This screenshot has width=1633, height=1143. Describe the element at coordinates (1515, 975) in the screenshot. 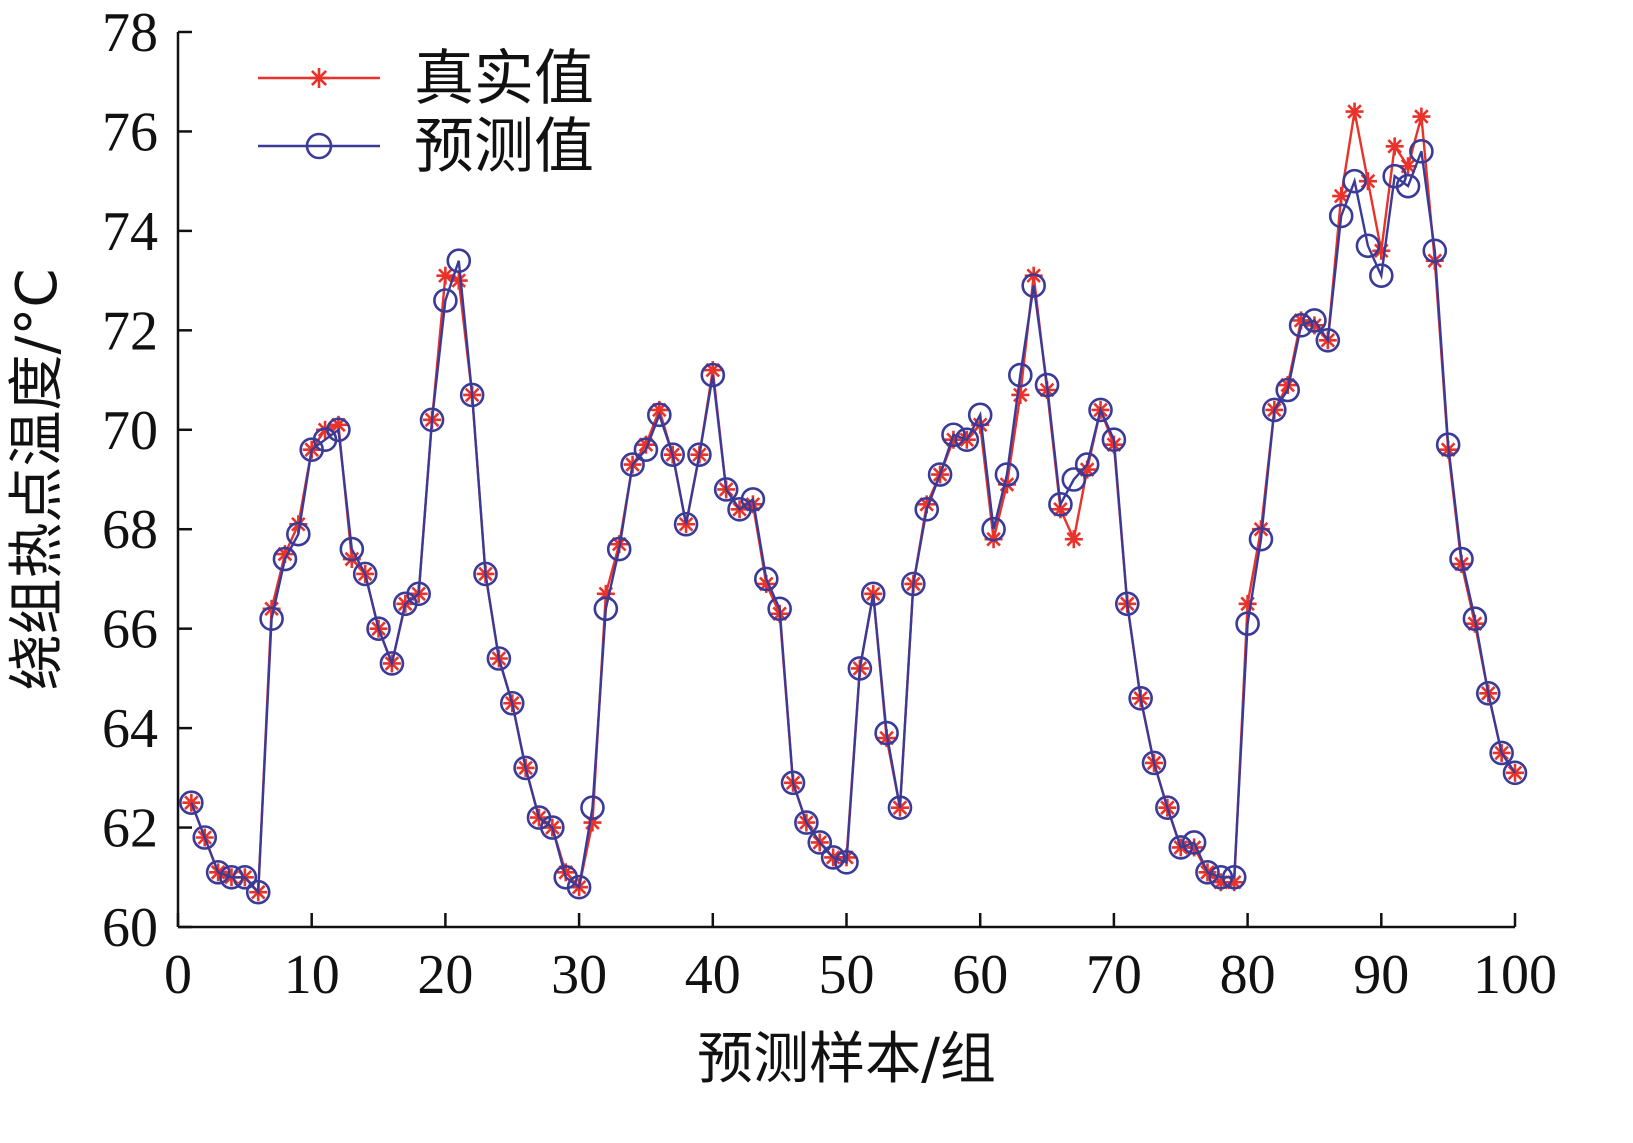

I see `x-tick-label: 100` at that location.